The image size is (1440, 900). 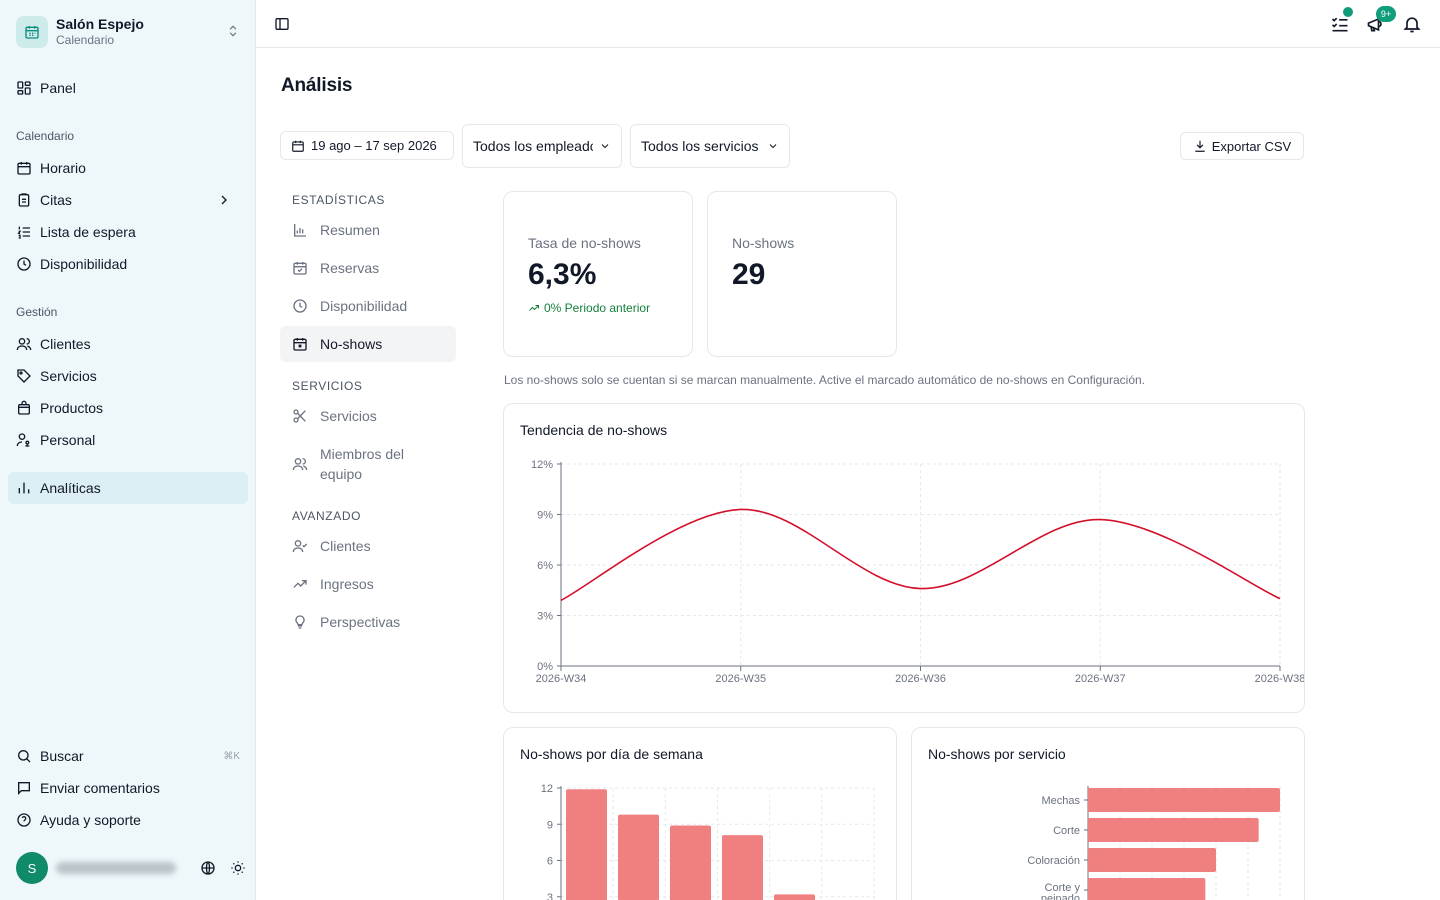 What do you see at coordinates (68, 376) in the screenshot?
I see `sidebar-item-label: Servicios` at bounding box center [68, 376].